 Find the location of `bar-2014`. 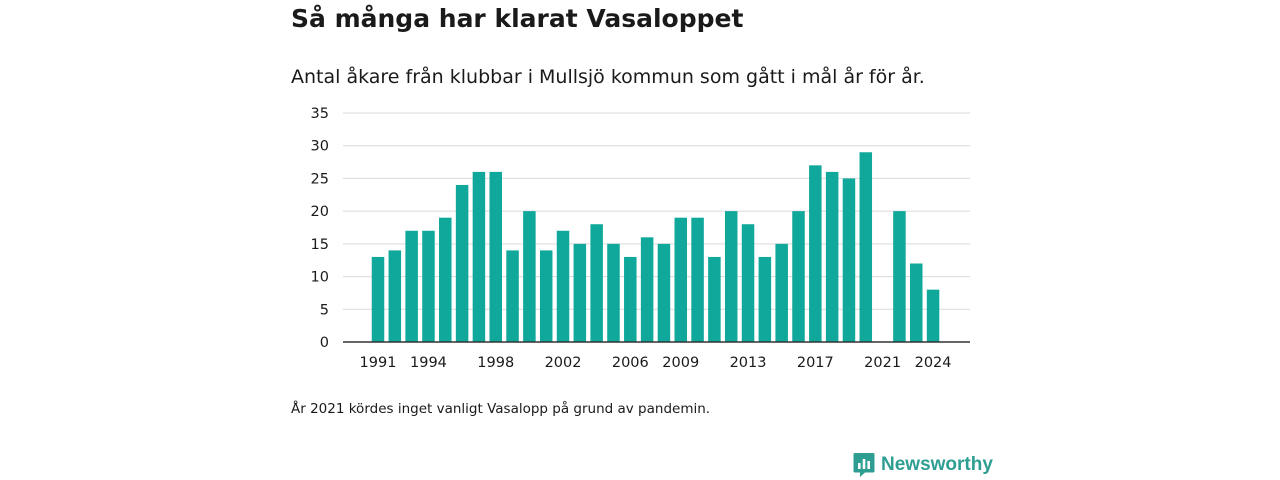

bar-2014 is located at coordinates (765, 299).